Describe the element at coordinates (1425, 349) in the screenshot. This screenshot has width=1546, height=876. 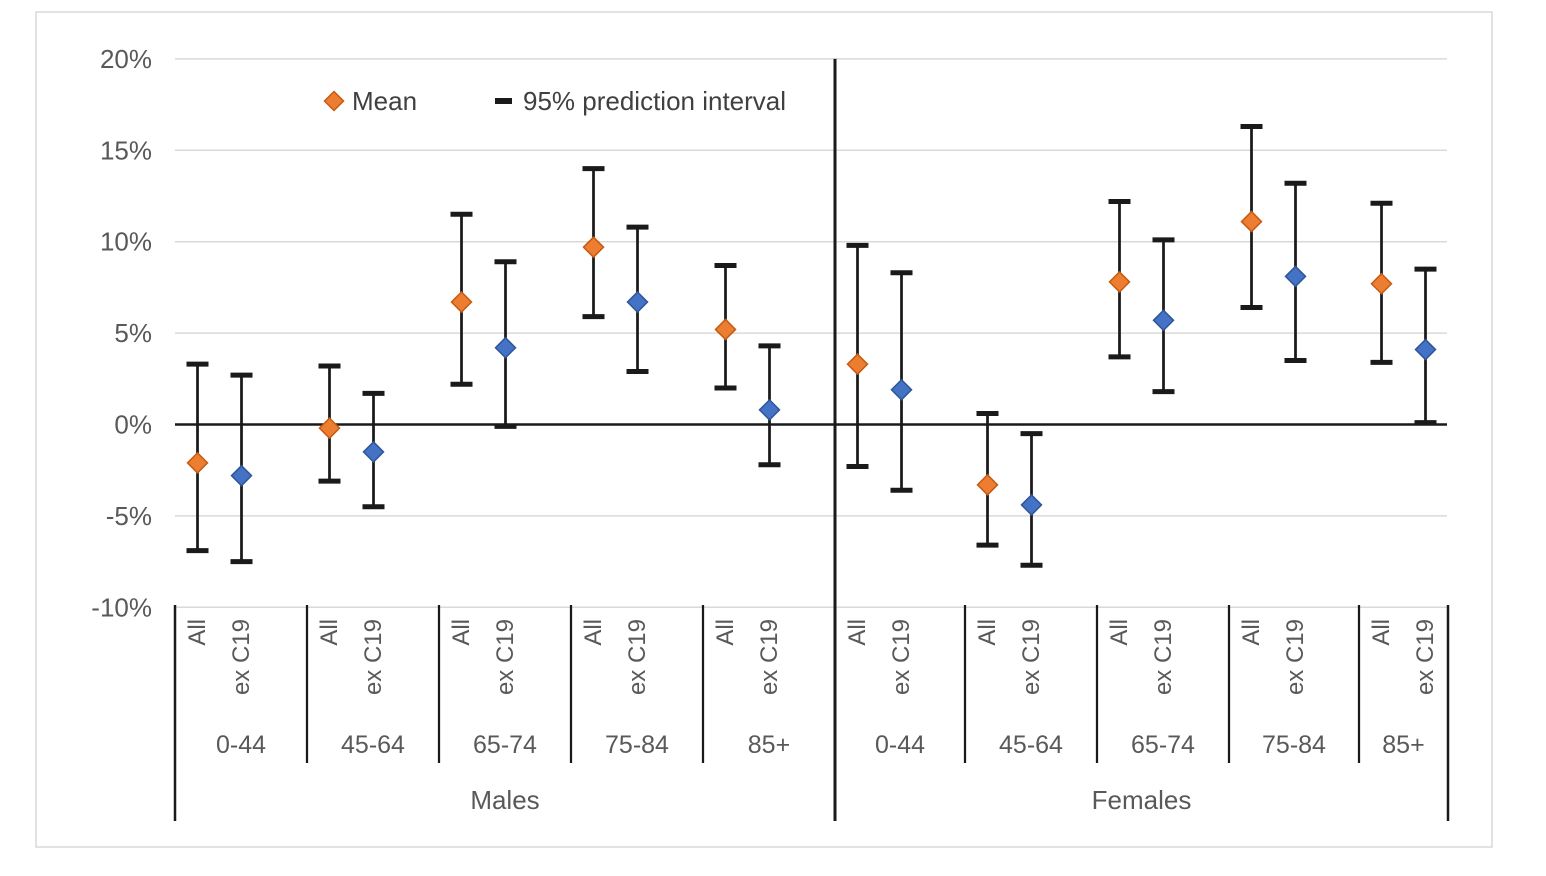
I see `mean-marker-females-85plus-exc19` at that location.